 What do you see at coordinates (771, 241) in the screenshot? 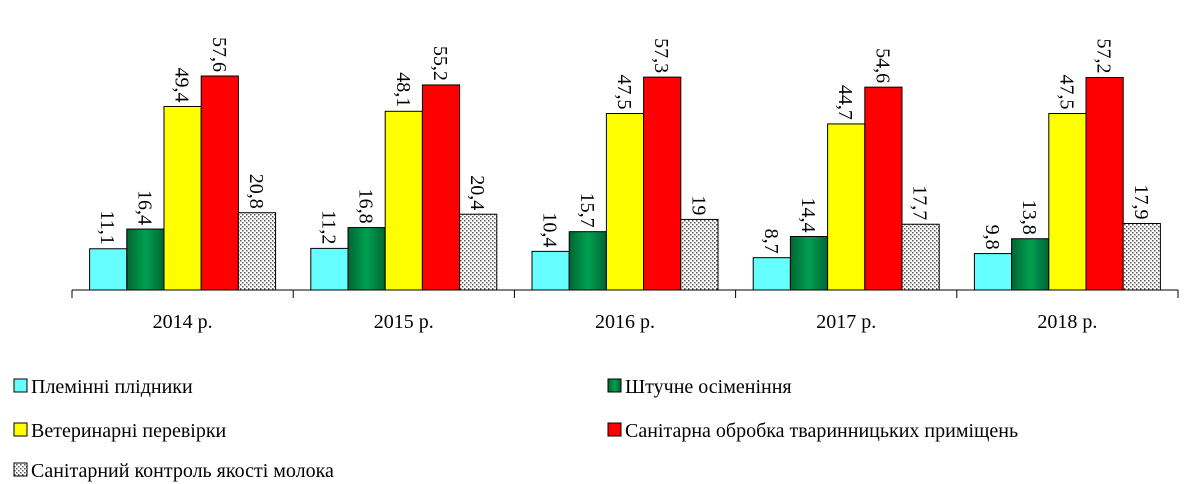
I see `data-label: 8,7` at bounding box center [771, 241].